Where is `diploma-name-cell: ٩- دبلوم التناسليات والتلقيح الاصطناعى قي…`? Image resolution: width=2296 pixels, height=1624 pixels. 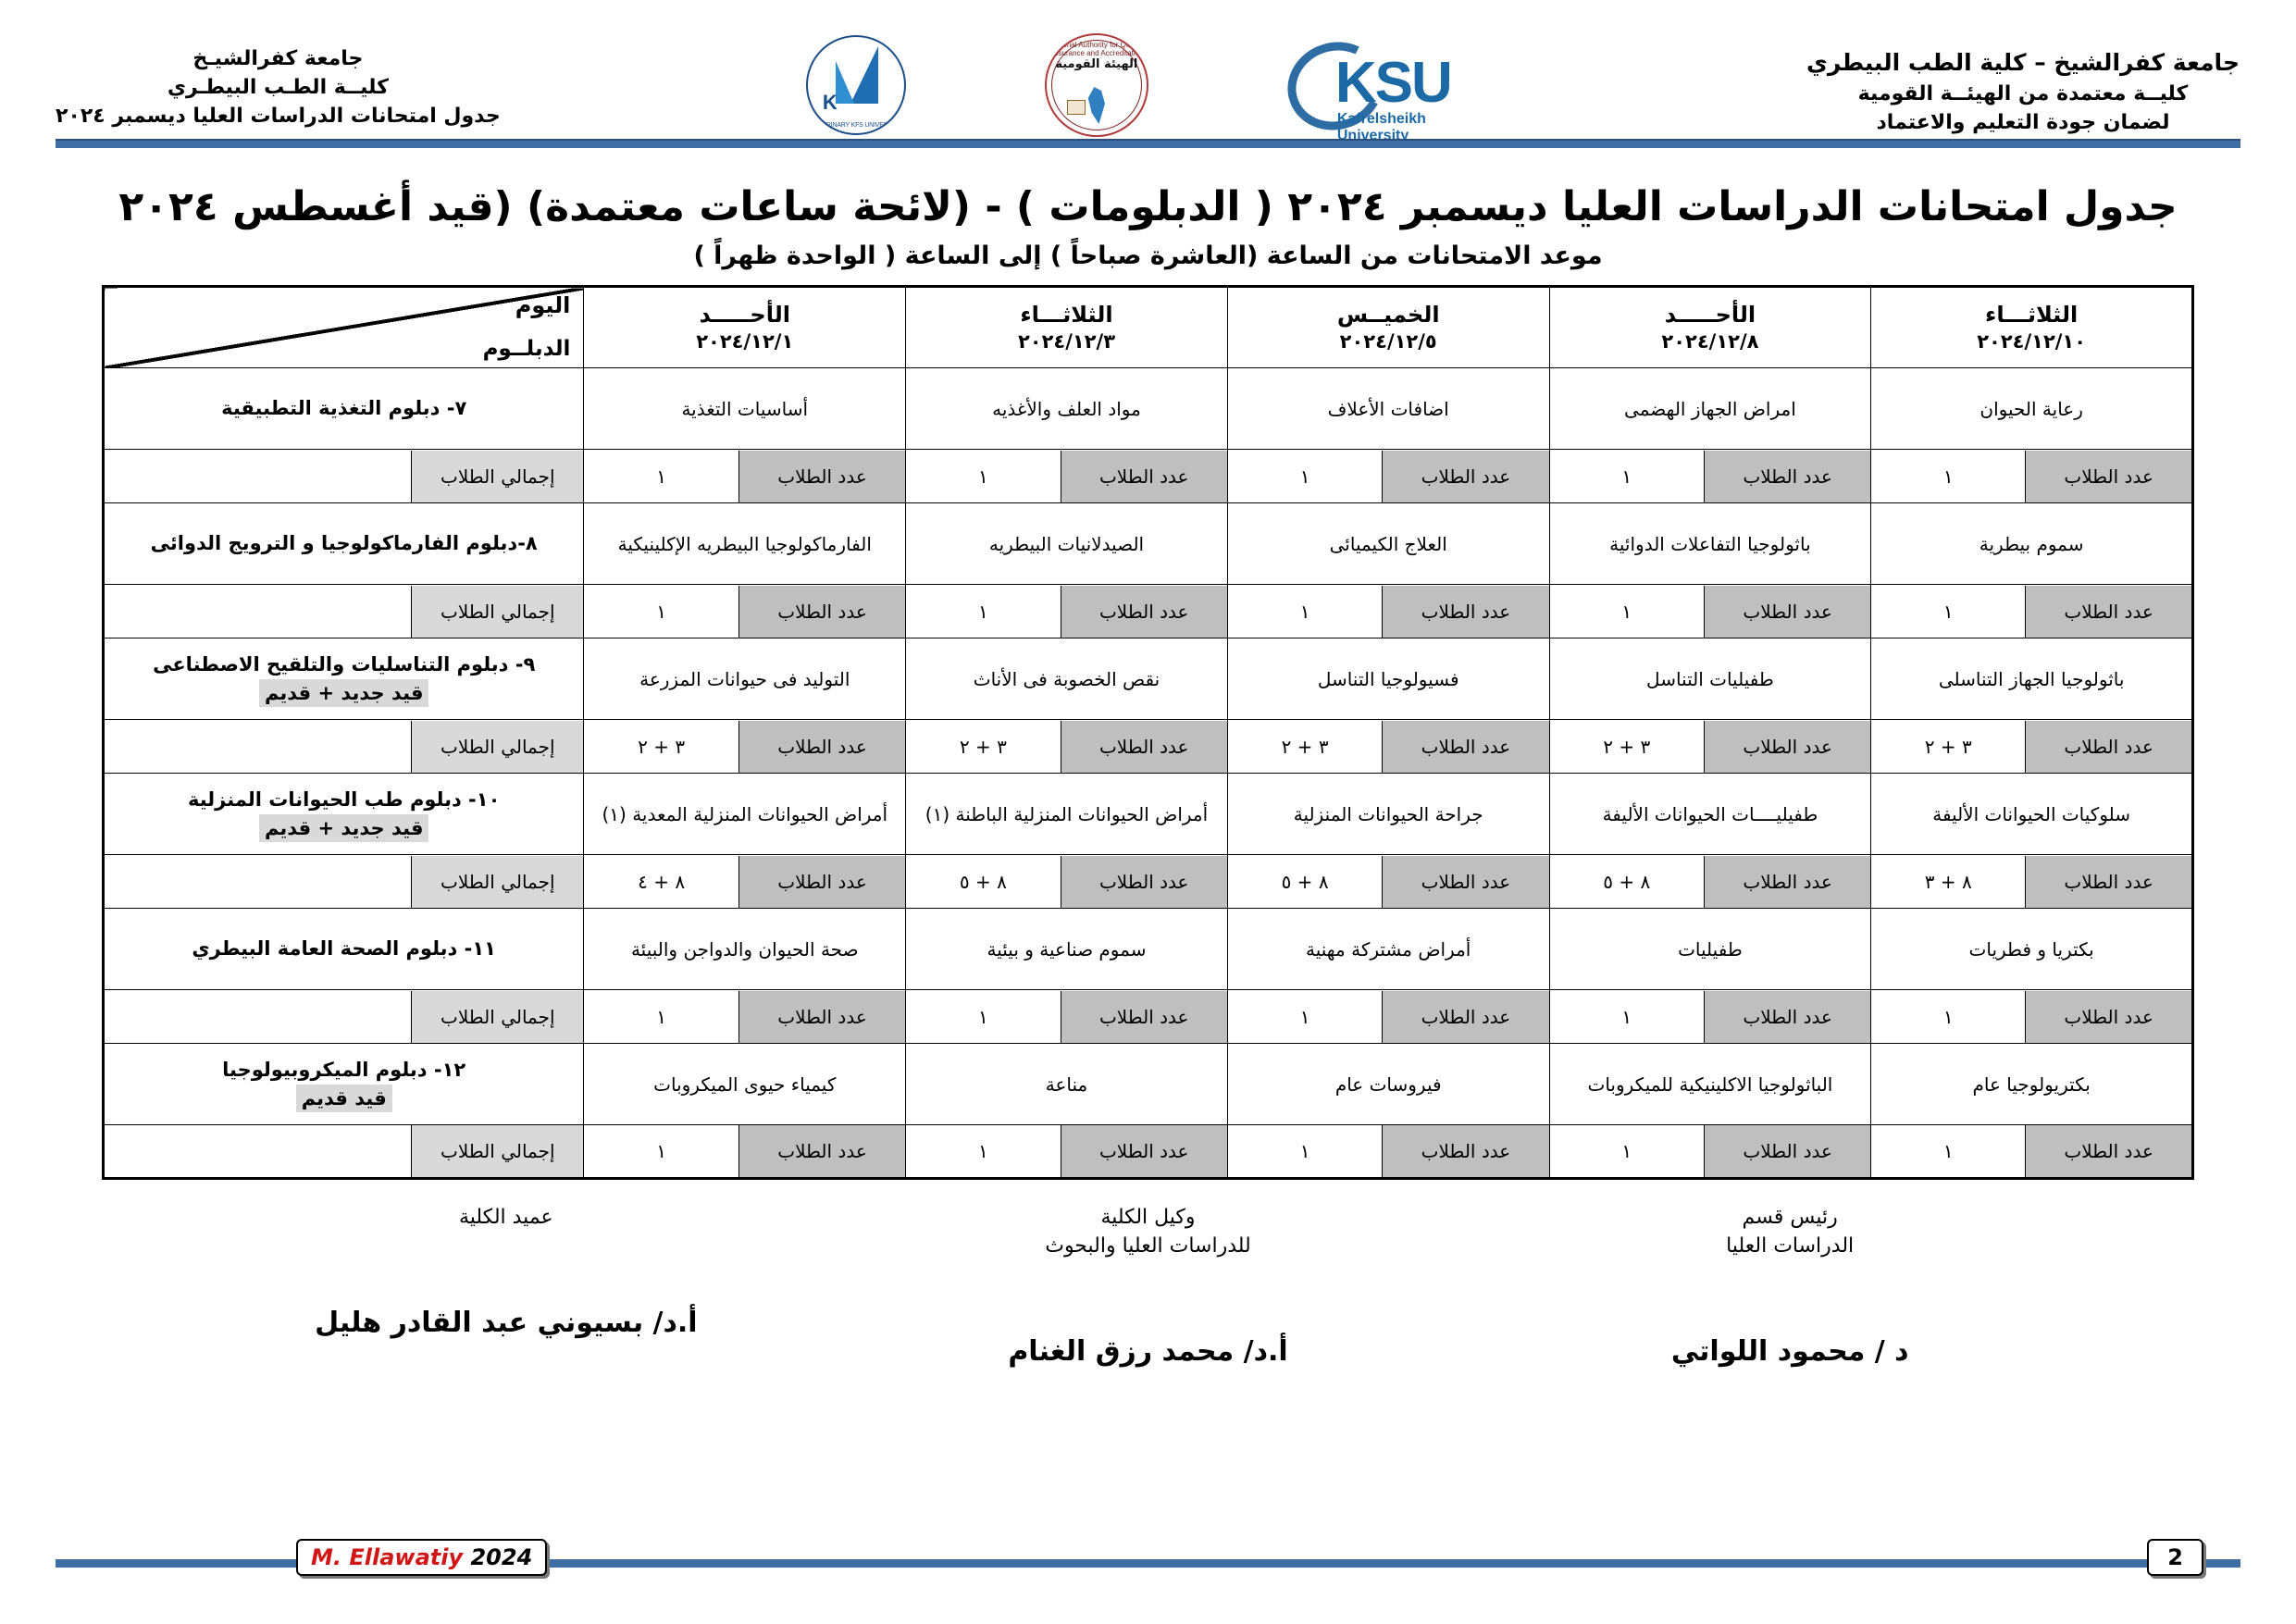
diploma-name-cell: ٩- دبلوم التناسليات والتلقيح الاصطناعى قي… is located at coordinates (344, 679).